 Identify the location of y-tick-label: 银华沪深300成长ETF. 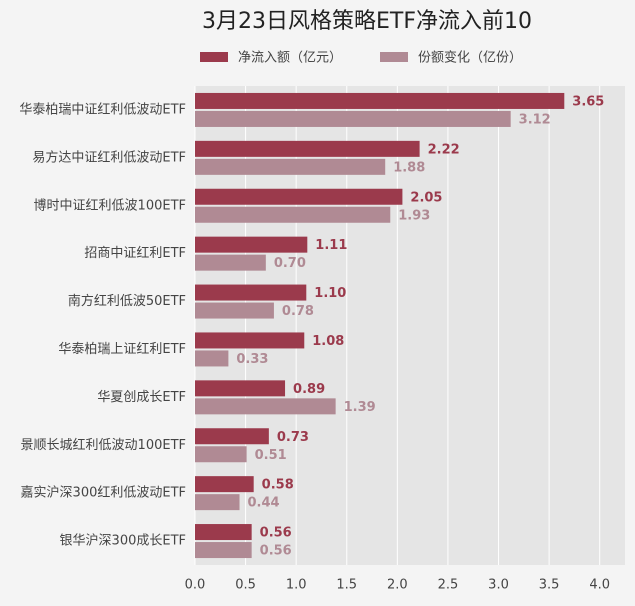
(123, 541).